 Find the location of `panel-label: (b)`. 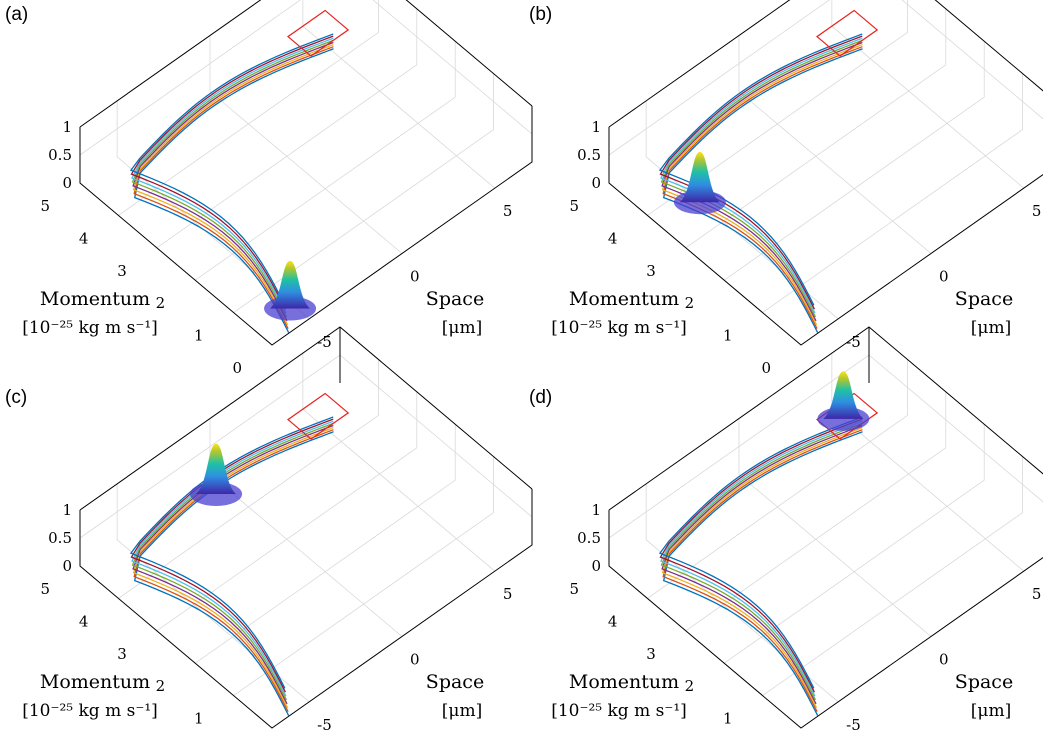

panel-label: (b) is located at coordinates (540, 14).